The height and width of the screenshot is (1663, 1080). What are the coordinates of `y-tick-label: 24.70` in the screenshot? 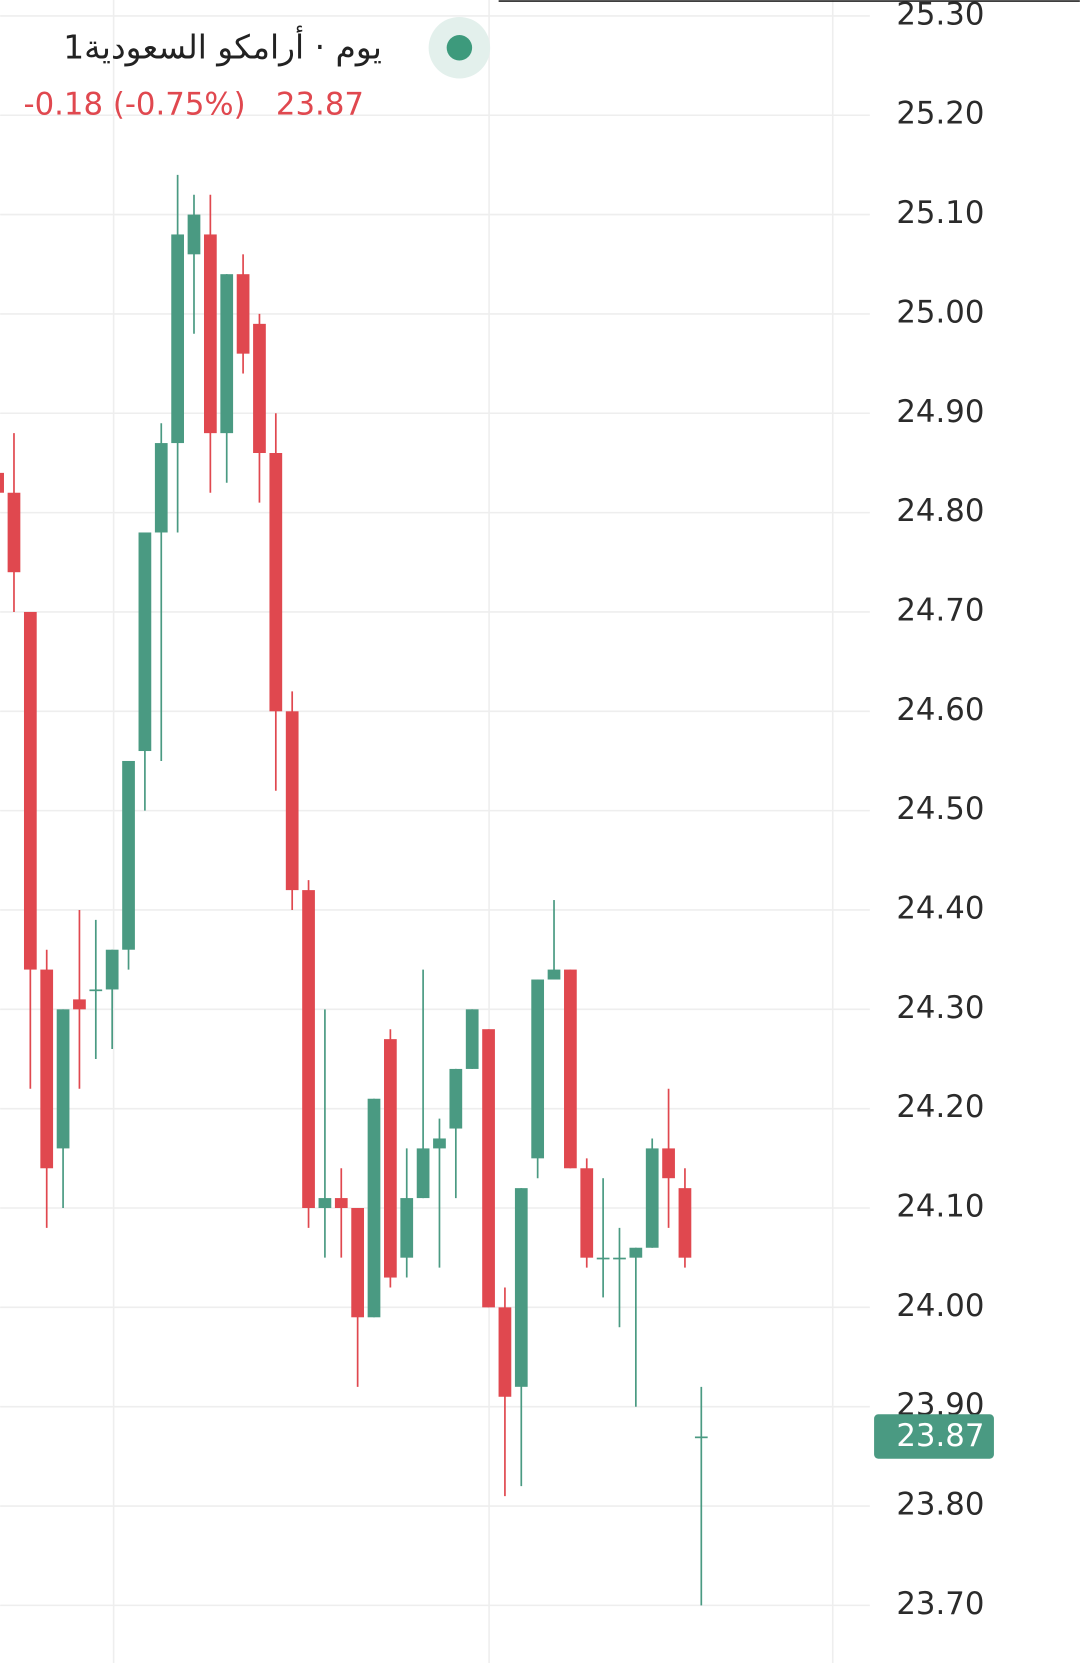 It's located at (940, 610).